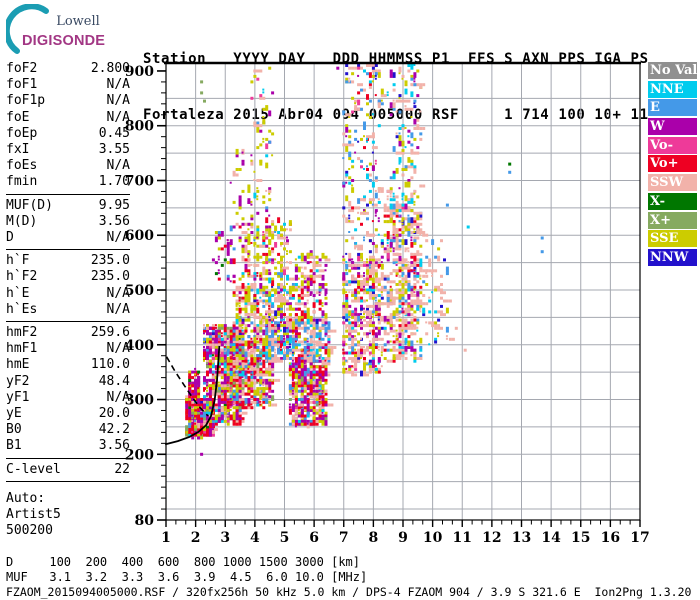 Image resolution: width=700 pixels, height=600 pixels. I want to click on x-tick-label: 16, so click(610, 538).